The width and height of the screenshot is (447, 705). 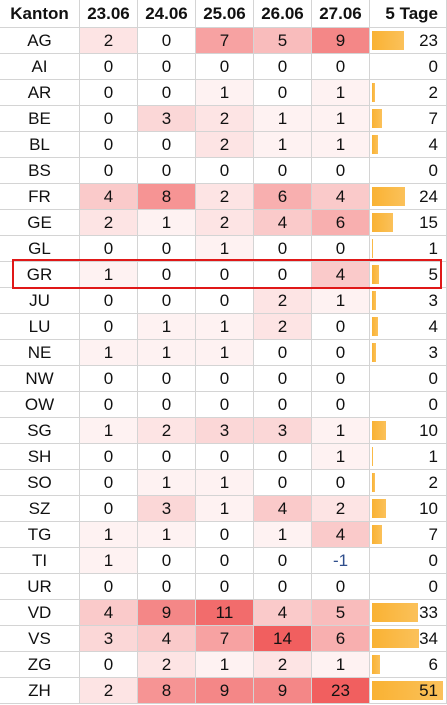 I want to click on cell-text: -1, so click(x=340, y=560).